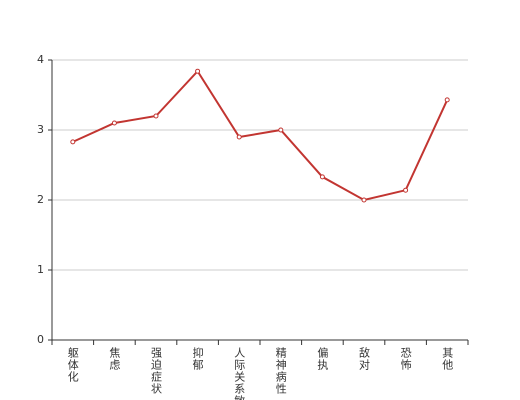 Image resolution: width=520 pixels, height=400 pixels. What do you see at coordinates (322, 358) in the screenshot?
I see `x-tick-label: 偏执` at bounding box center [322, 358].